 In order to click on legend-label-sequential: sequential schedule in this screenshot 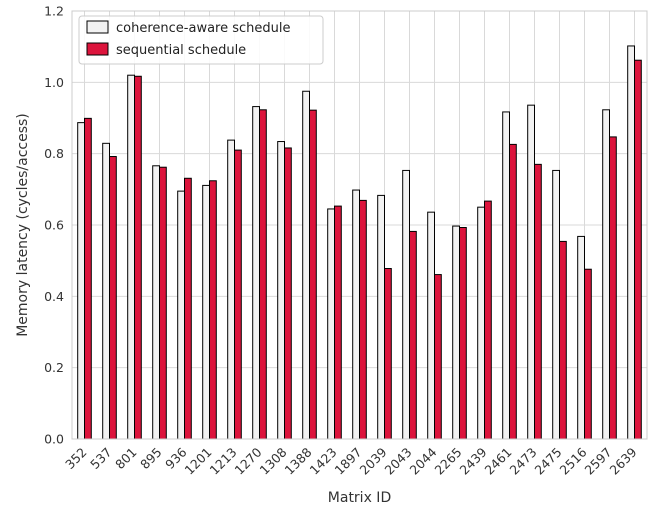, I will do `click(181, 50)`.